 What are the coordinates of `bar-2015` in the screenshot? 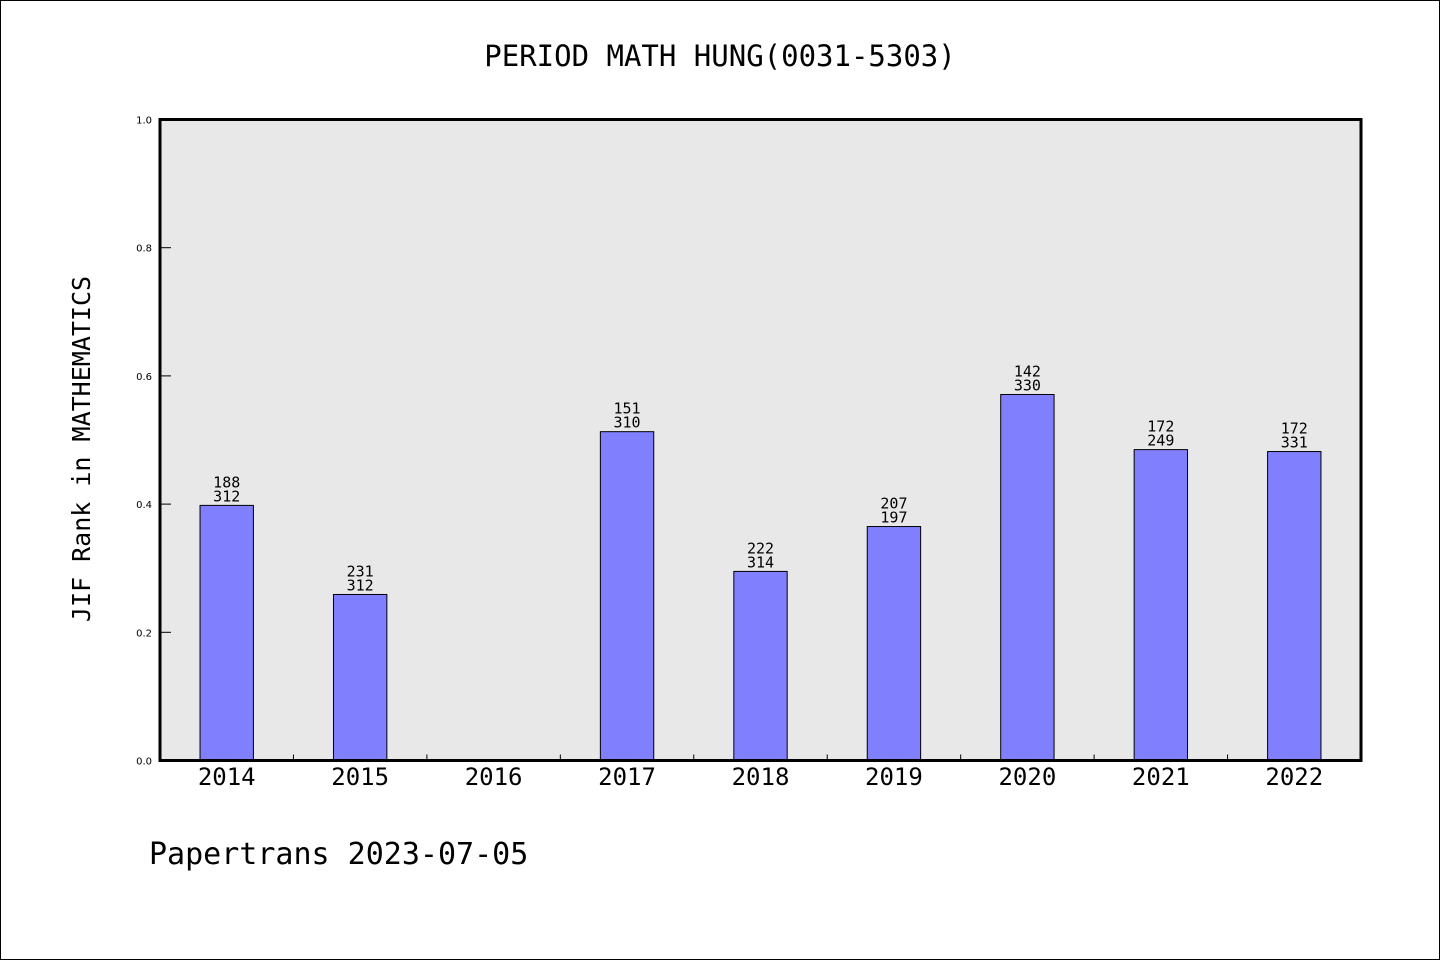 It's located at (360, 677).